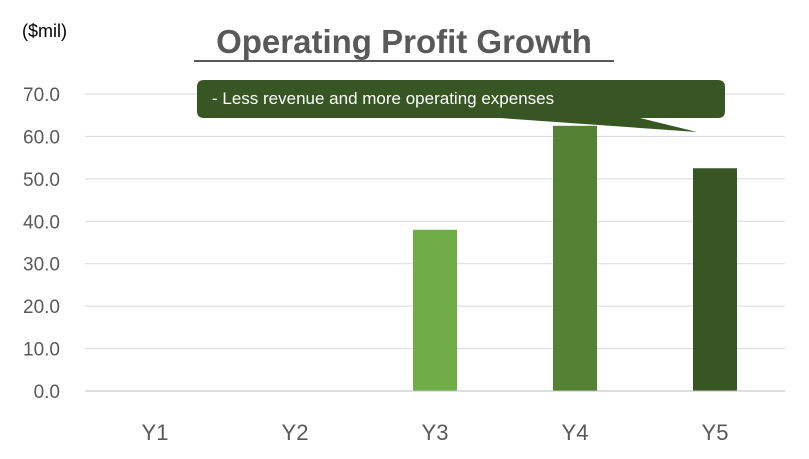 This screenshot has width=809, height=459. I want to click on x-category-label-y1: Y1, so click(155, 432).